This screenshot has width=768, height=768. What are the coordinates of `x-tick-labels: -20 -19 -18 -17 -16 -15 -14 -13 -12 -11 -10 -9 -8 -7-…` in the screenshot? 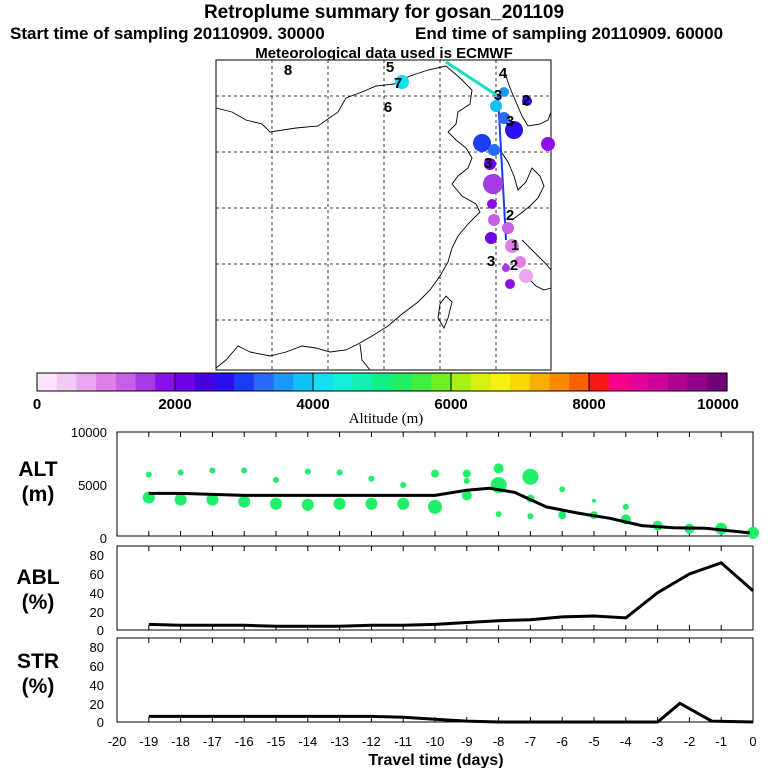 It's located at (432, 741).